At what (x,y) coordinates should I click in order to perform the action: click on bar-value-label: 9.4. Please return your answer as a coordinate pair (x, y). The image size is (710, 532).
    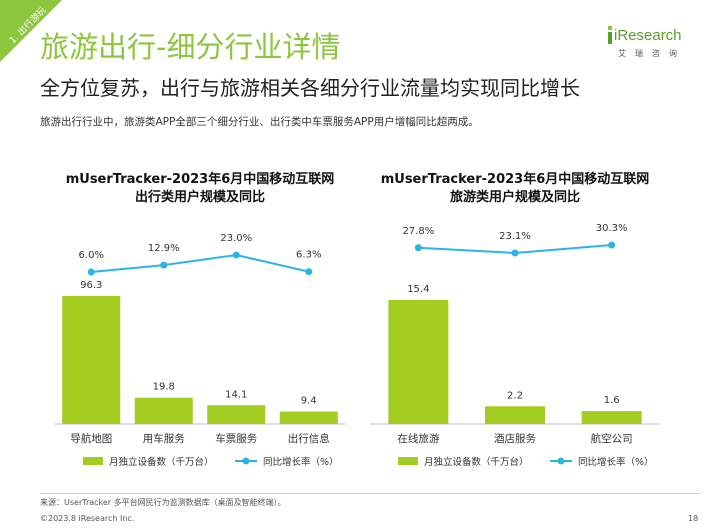
    Looking at the image, I should click on (309, 401).